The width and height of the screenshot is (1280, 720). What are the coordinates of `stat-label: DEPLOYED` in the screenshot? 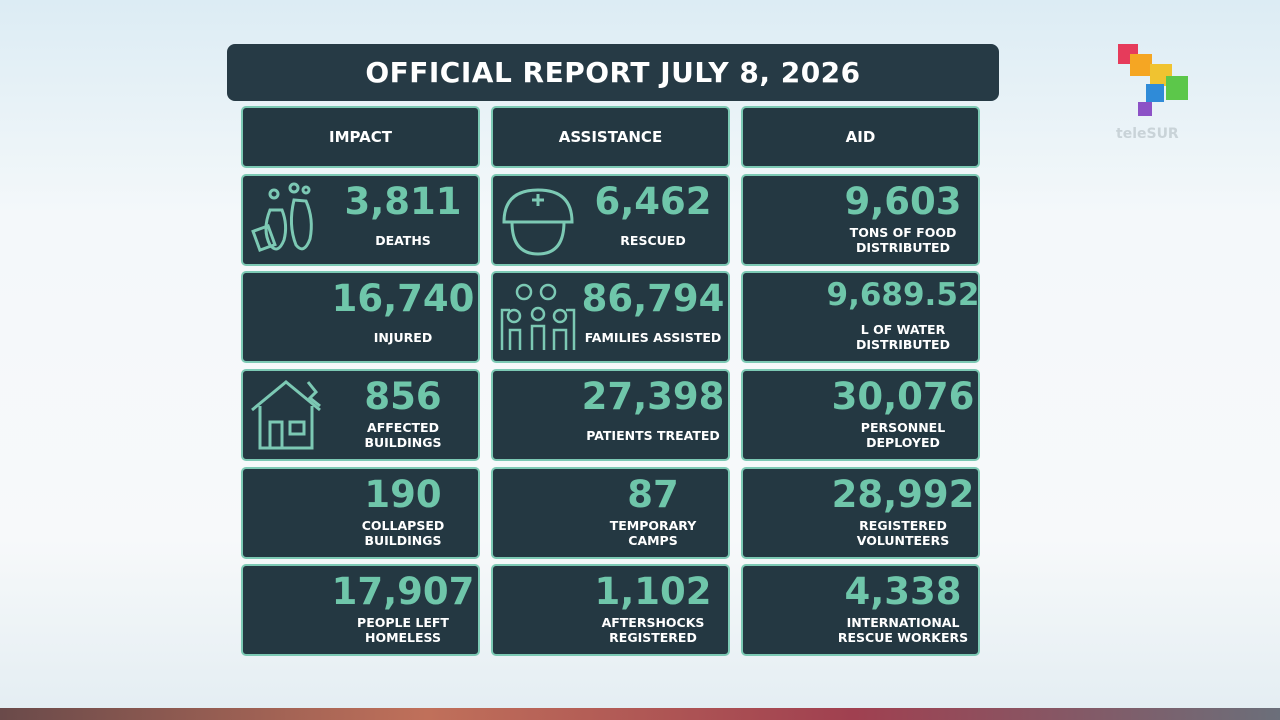 It's located at (903, 442).